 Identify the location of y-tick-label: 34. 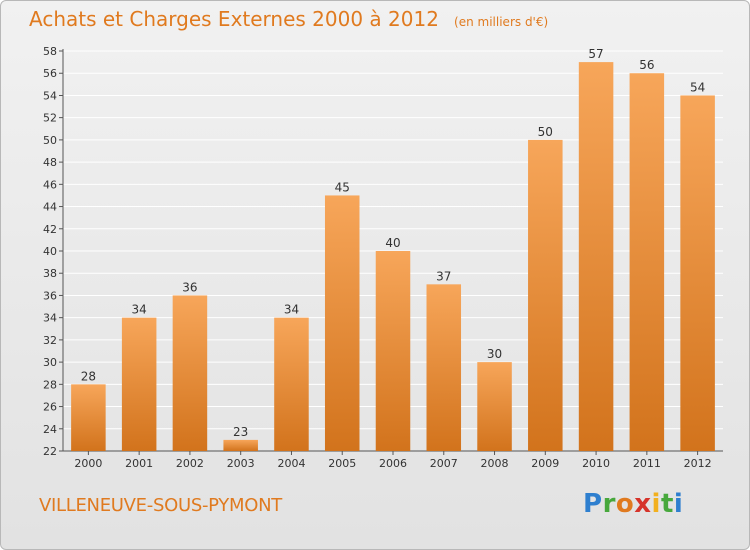
(50, 318).